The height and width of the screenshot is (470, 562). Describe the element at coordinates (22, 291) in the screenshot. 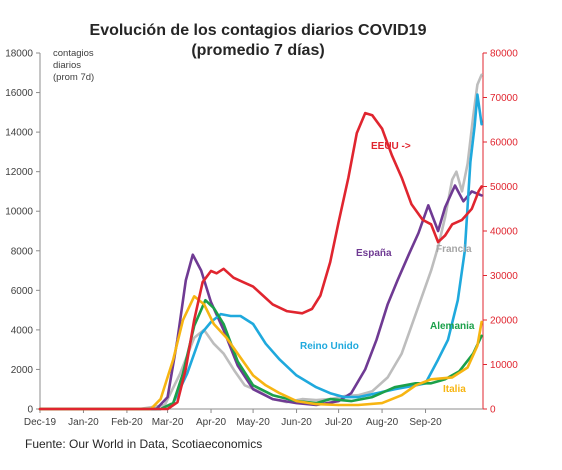

I see `left-axis-tick-label: 6000` at that location.